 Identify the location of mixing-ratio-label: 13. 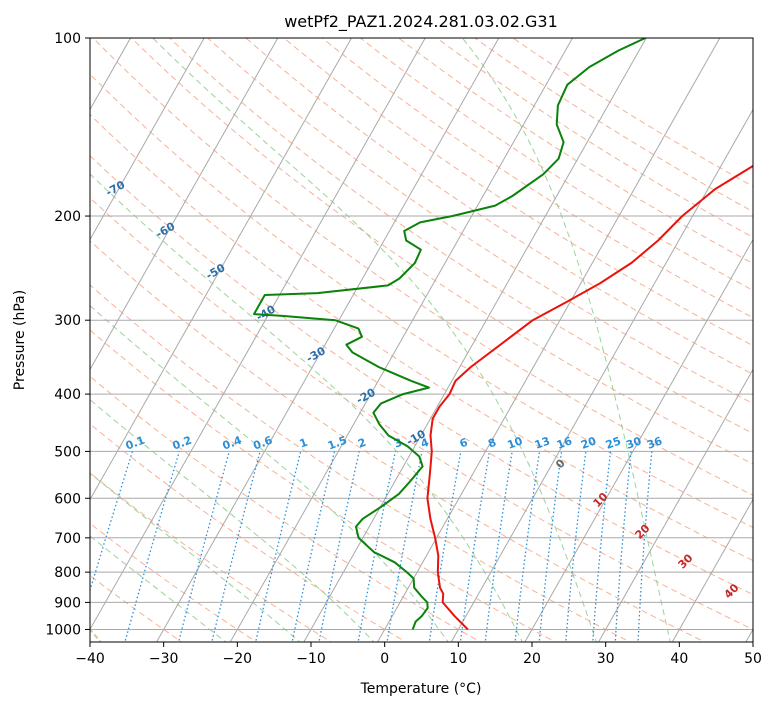
(542, 442).